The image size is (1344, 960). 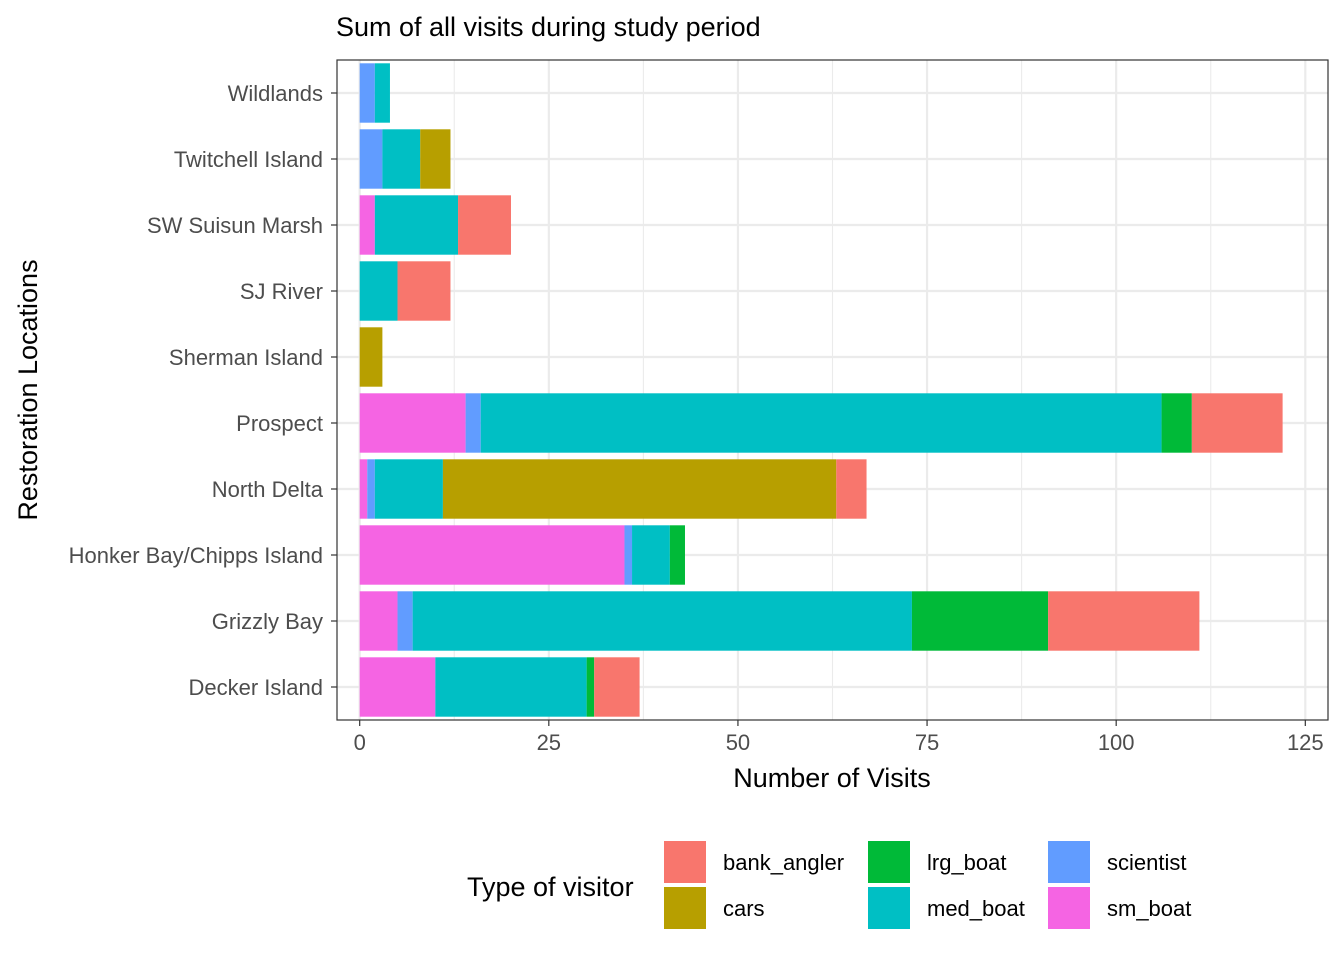 What do you see at coordinates (927, 742) in the screenshot?
I see `x-tick-label: 75` at bounding box center [927, 742].